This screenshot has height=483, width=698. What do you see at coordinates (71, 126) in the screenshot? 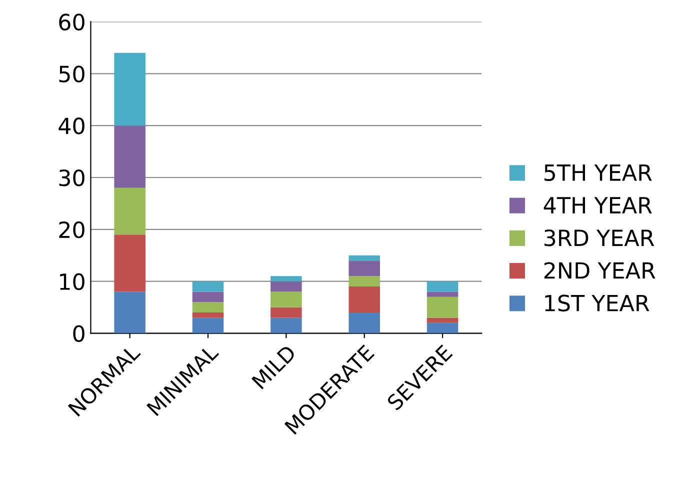
I see `y-tick-label: 40` at bounding box center [71, 126].